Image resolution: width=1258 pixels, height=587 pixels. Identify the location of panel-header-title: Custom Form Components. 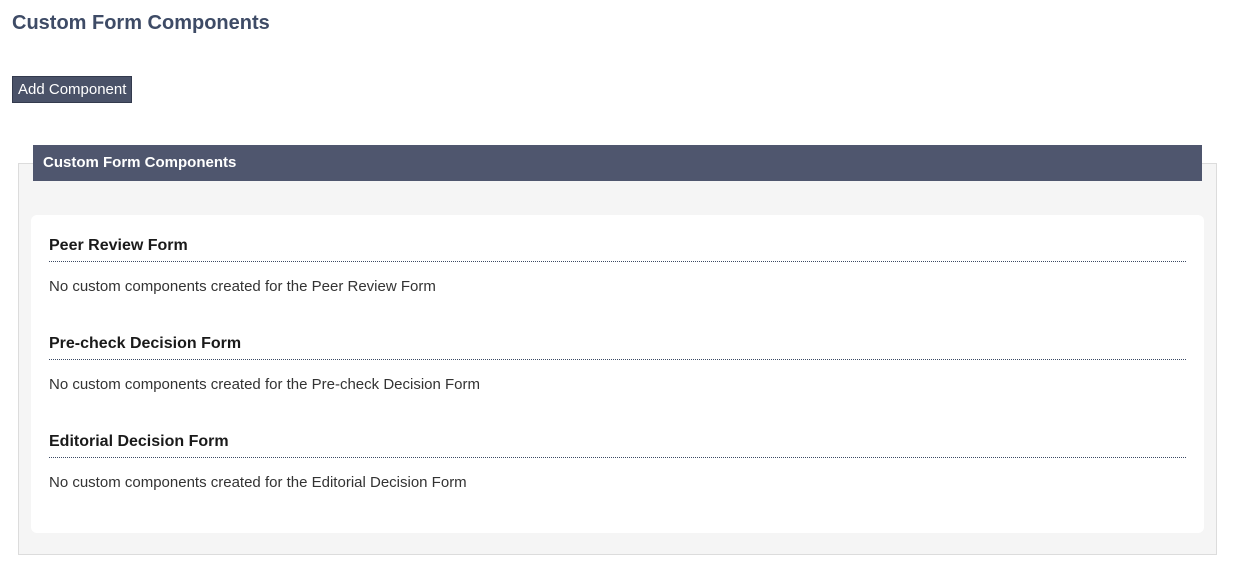
(140, 162).